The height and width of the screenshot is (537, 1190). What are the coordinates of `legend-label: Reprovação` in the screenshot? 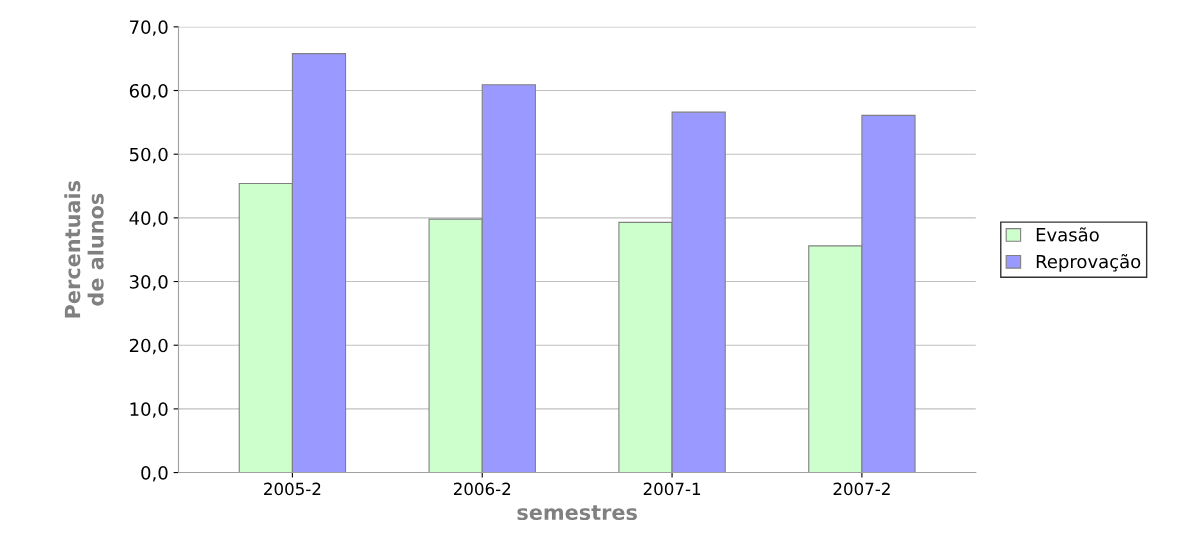 It's located at (1088, 263).